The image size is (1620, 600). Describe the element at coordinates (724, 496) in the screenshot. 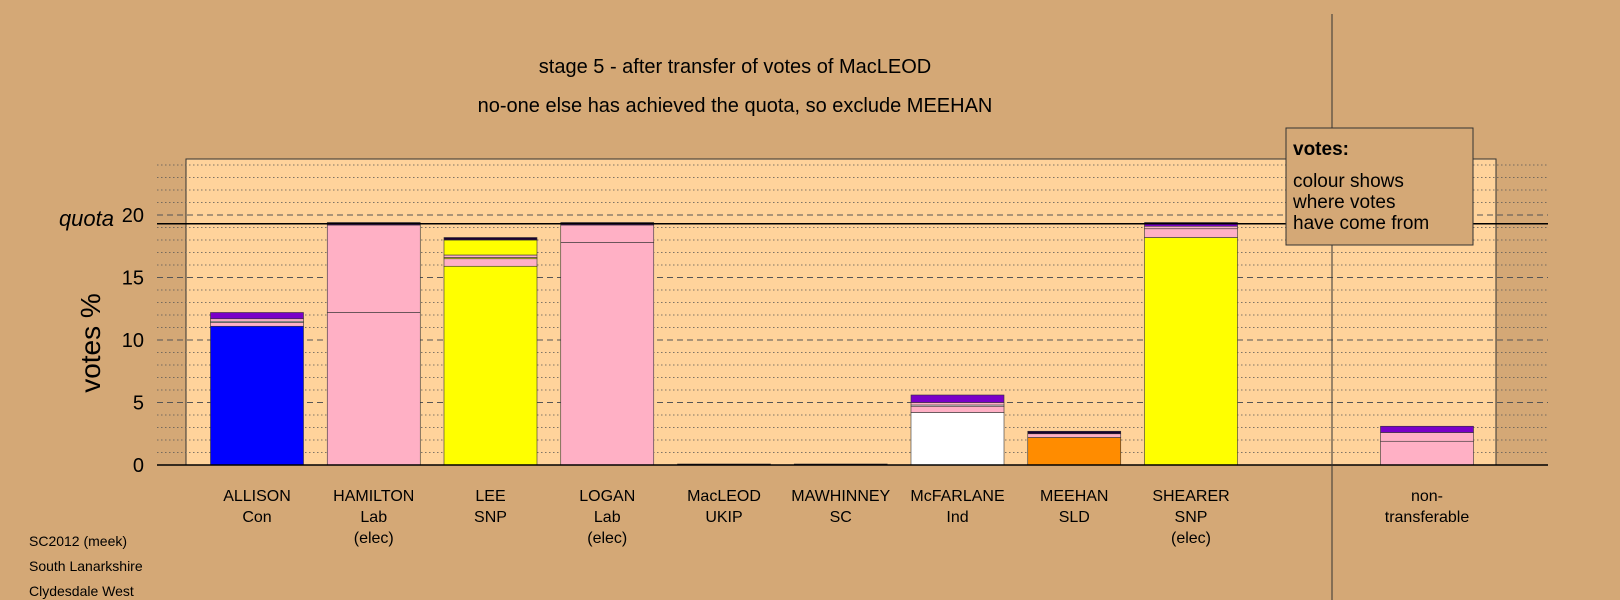

I see `x-tick-label: MacLEOD` at that location.